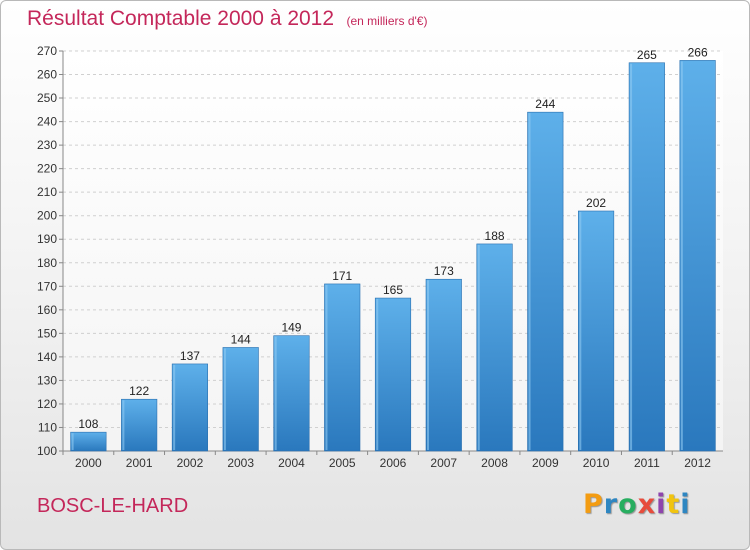  I want to click on value-label: 149, so click(291, 328).